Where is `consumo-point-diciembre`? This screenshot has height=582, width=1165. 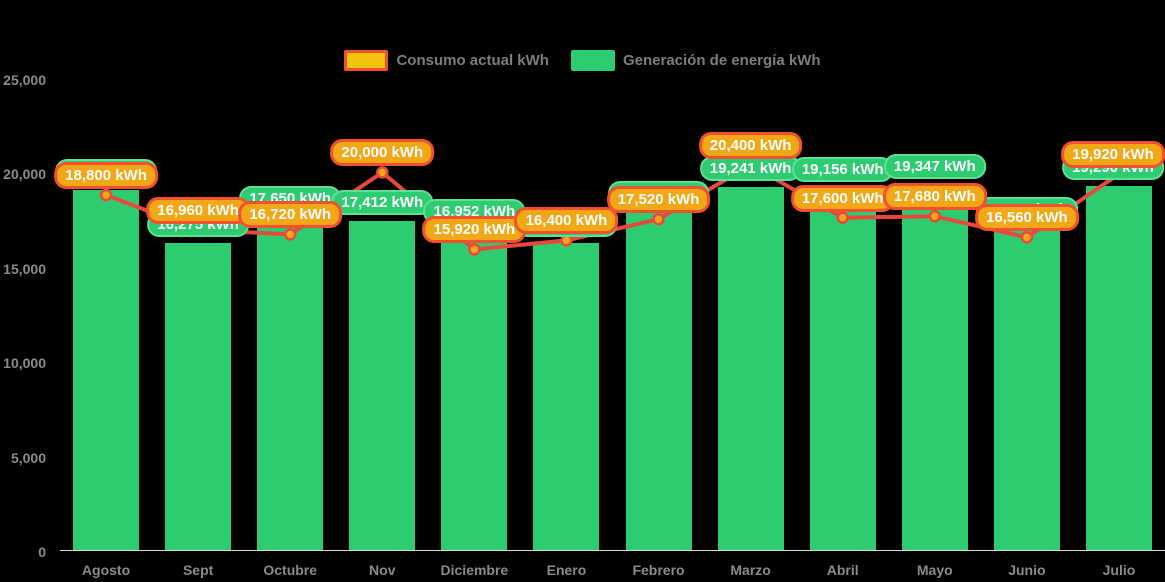 consumo-point-diciembre is located at coordinates (474, 249).